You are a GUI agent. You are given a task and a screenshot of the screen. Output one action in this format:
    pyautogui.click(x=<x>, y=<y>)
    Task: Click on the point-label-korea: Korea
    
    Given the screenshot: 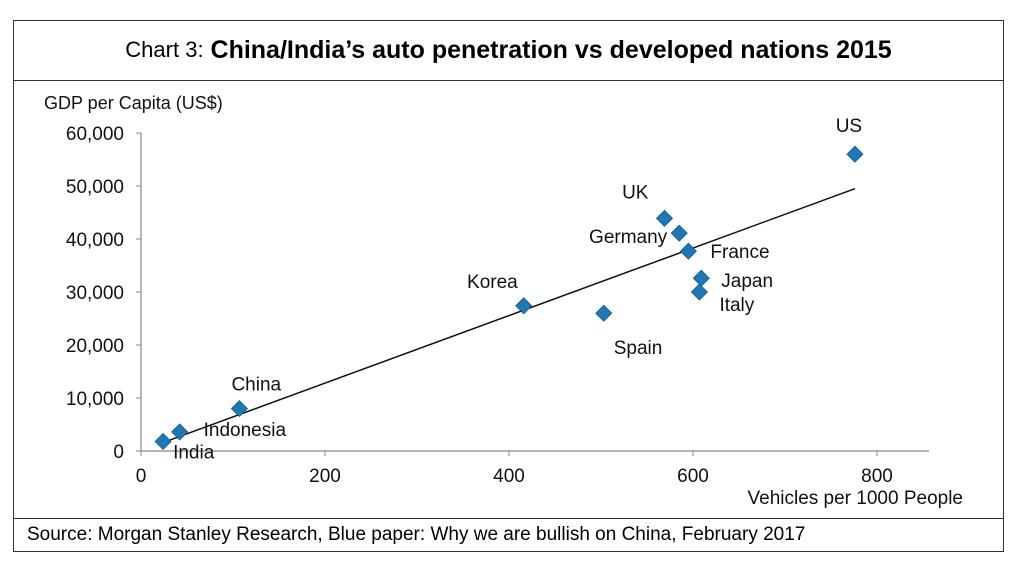 What is the action you would take?
    pyautogui.click(x=492, y=282)
    